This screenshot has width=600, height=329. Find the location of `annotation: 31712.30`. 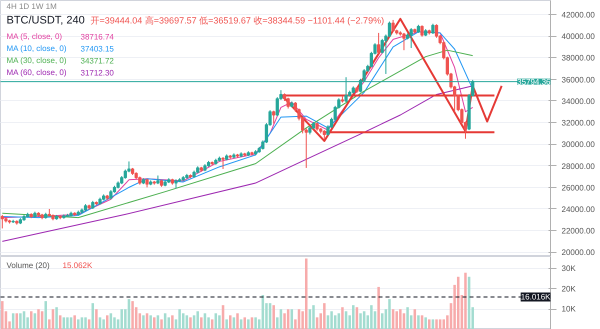

annotation: 31712.30 is located at coordinates (97, 73).